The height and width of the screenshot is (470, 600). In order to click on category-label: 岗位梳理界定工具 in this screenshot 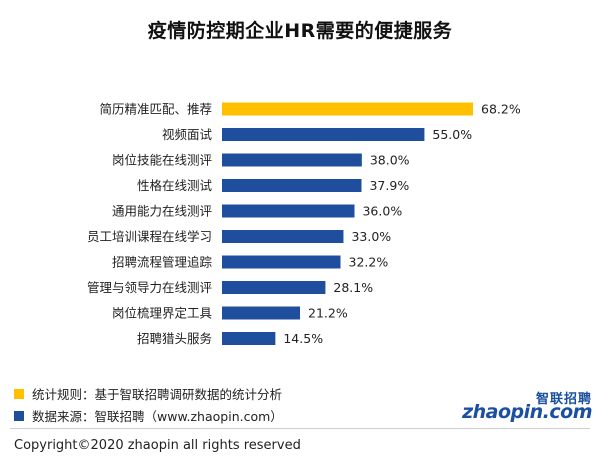, I will do `click(162, 313)`.